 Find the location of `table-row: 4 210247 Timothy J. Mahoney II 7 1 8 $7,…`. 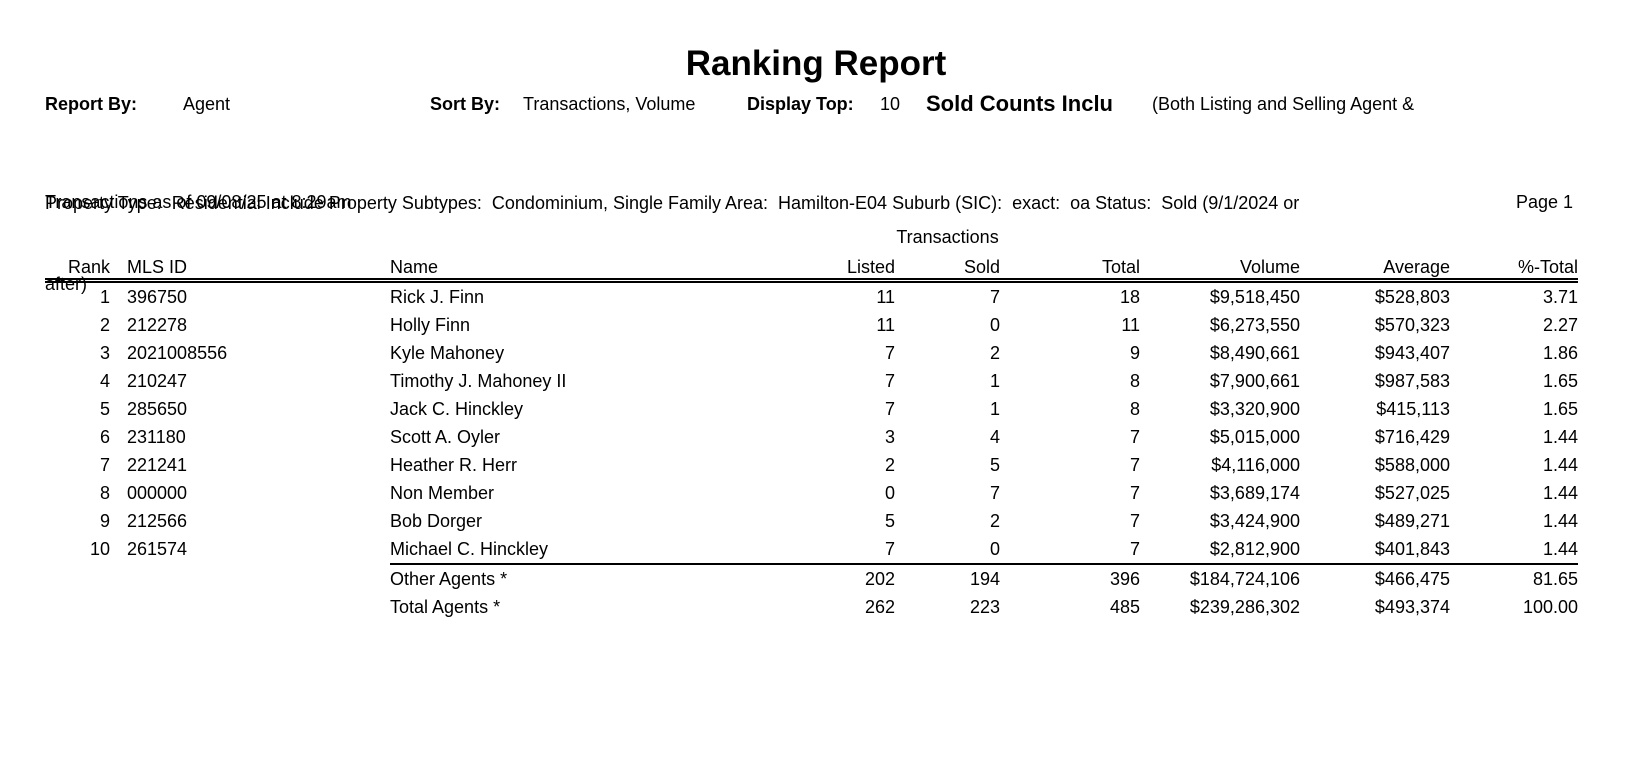

table-row: 4 210247 Timothy J. Mahoney II 7 1 8 $7,… is located at coordinates (811, 381).